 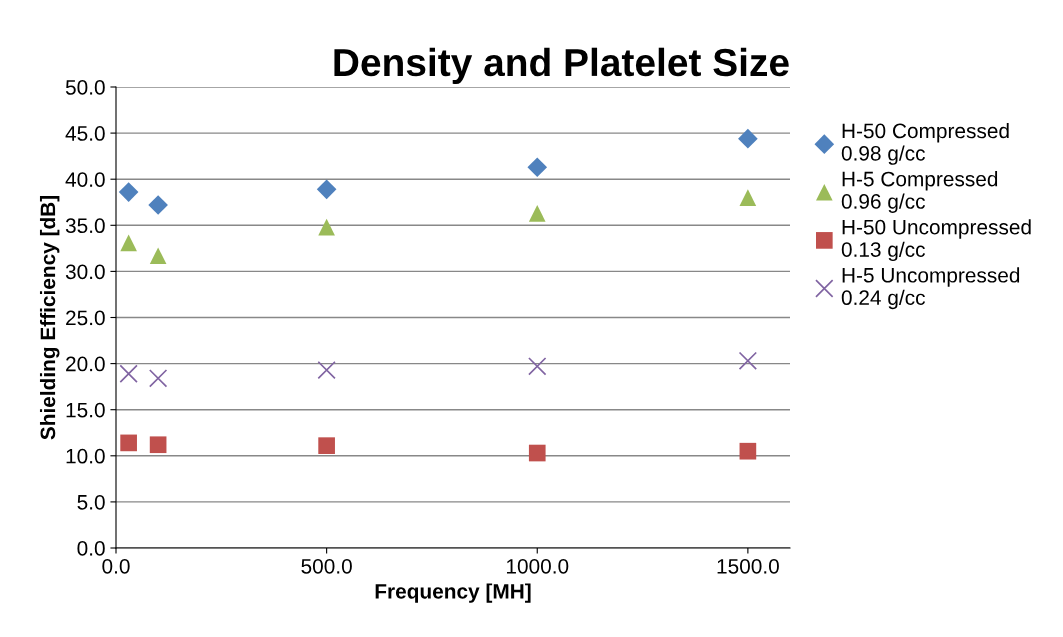 What do you see at coordinates (936, 240) in the screenshot?
I see `legend-label: H-50 Uncompressed 0.13 g/cc` at bounding box center [936, 240].